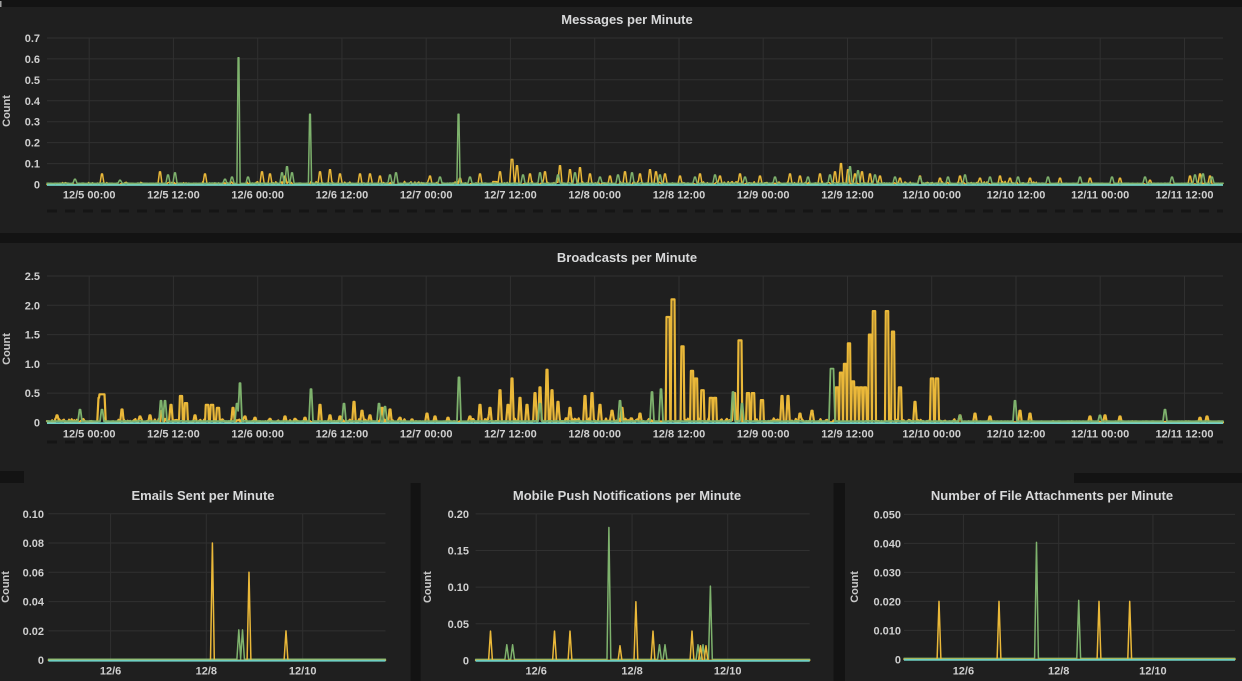  What do you see at coordinates (627, 257) in the screenshot?
I see `svg-text: Broadcasts per Minute` at bounding box center [627, 257].